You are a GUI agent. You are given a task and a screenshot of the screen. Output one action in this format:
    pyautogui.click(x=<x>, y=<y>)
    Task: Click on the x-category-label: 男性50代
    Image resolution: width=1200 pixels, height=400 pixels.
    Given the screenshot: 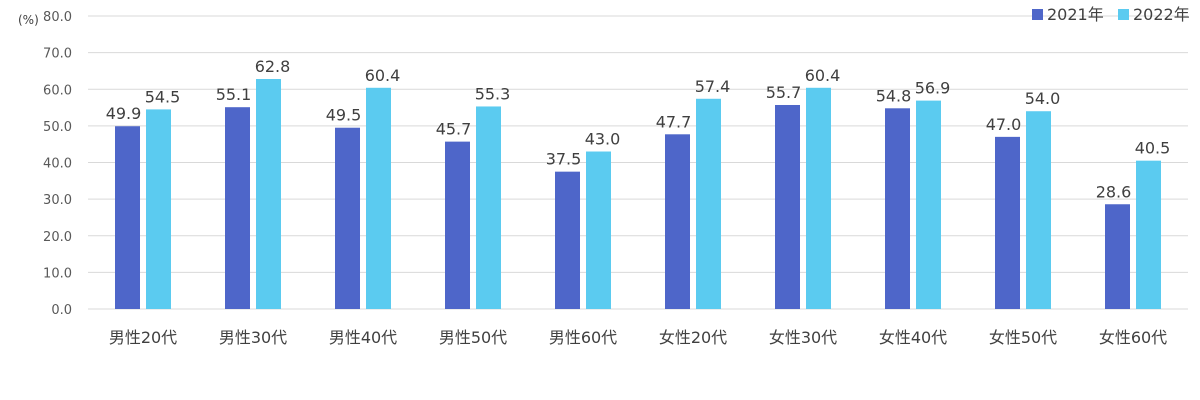 What is the action you would take?
    pyautogui.click(x=473, y=337)
    